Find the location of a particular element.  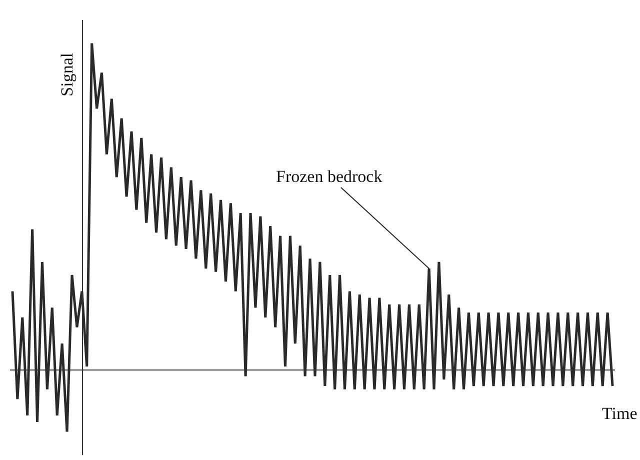

x-axis-title: Time is located at coordinates (620, 413).